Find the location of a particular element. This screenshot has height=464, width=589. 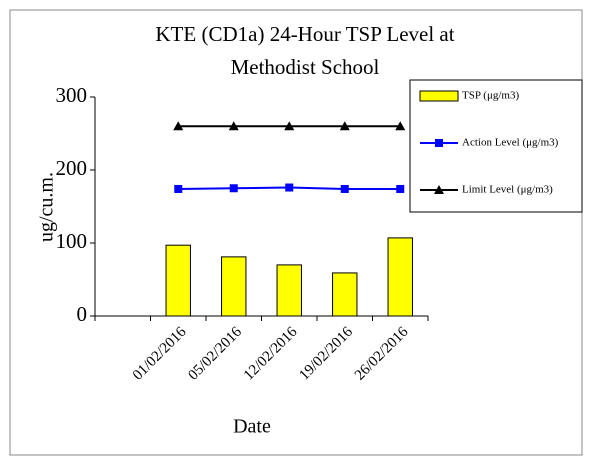

y-tick-label: 100 is located at coordinates (72, 241).